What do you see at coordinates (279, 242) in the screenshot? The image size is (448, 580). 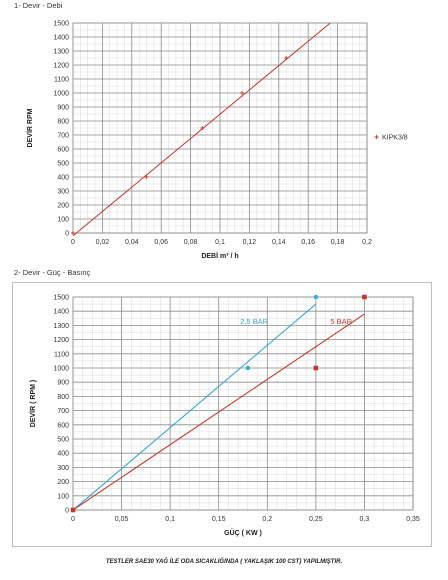 I see `x-tick-label: 0,14` at bounding box center [279, 242].